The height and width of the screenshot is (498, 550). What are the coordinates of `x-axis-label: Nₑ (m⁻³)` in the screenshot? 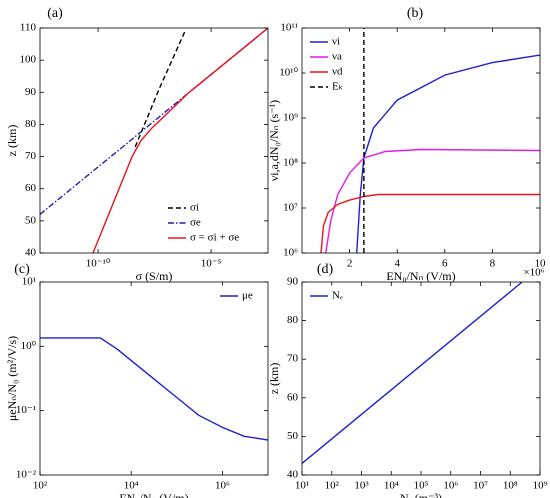 It's located at (421, 494).